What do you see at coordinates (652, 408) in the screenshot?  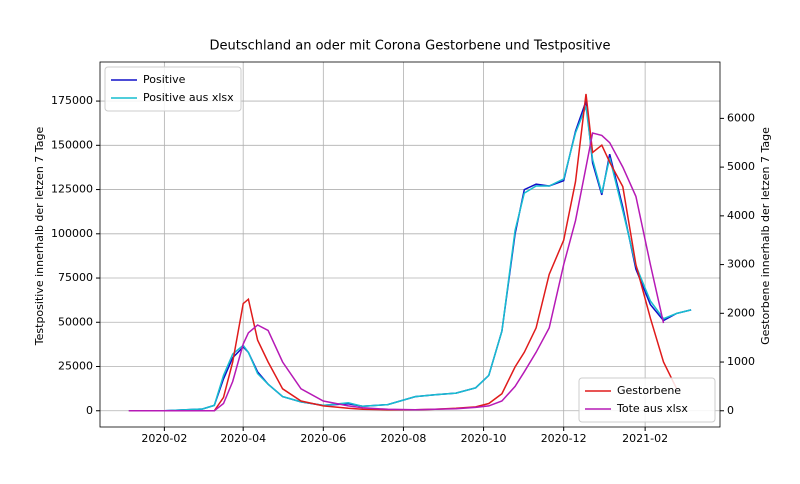 I see `legend-label: Tote aus xlsx` at bounding box center [652, 408].